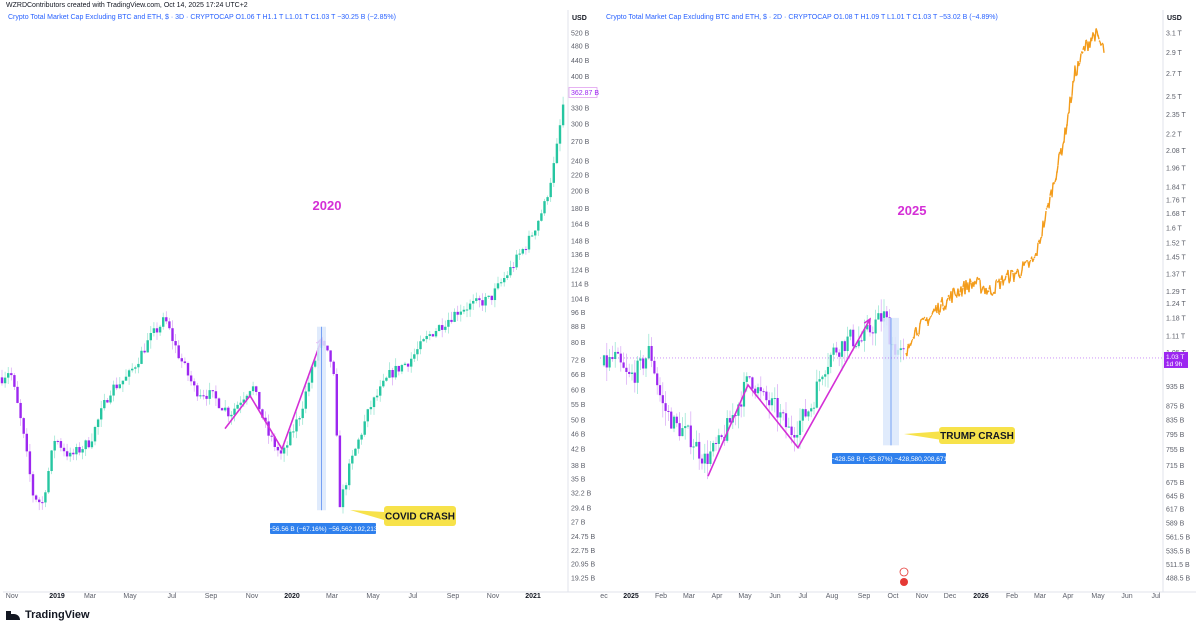  What do you see at coordinates (1175, 510) in the screenshot?
I see `price-axis-tick: 617 B` at bounding box center [1175, 510].